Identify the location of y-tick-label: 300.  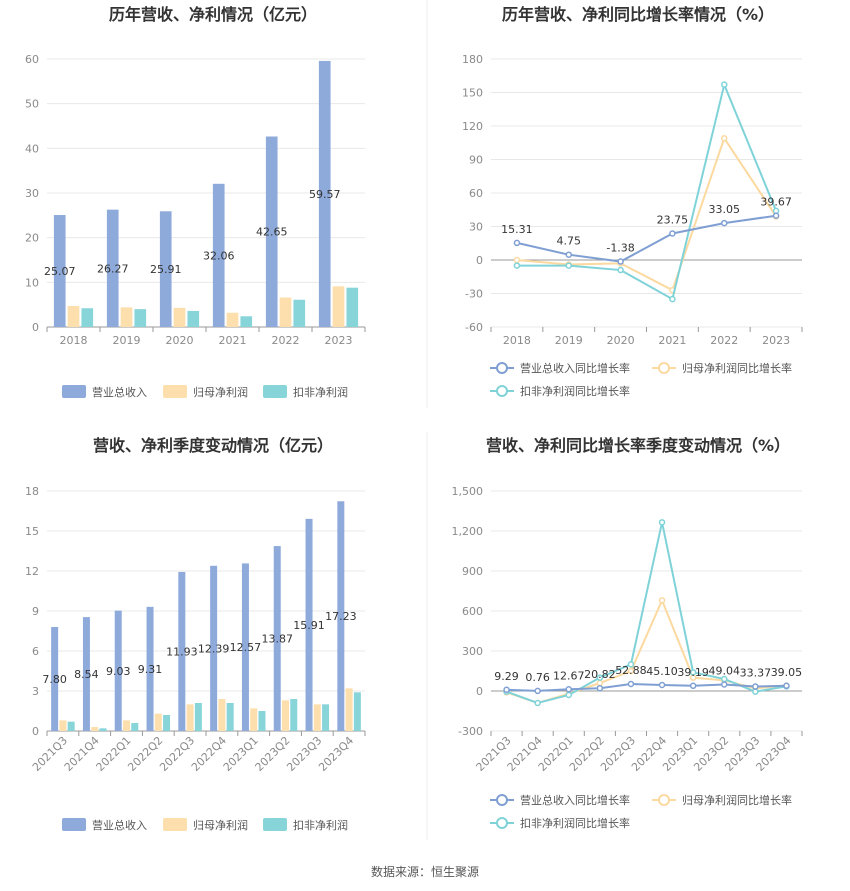
(472, 651).